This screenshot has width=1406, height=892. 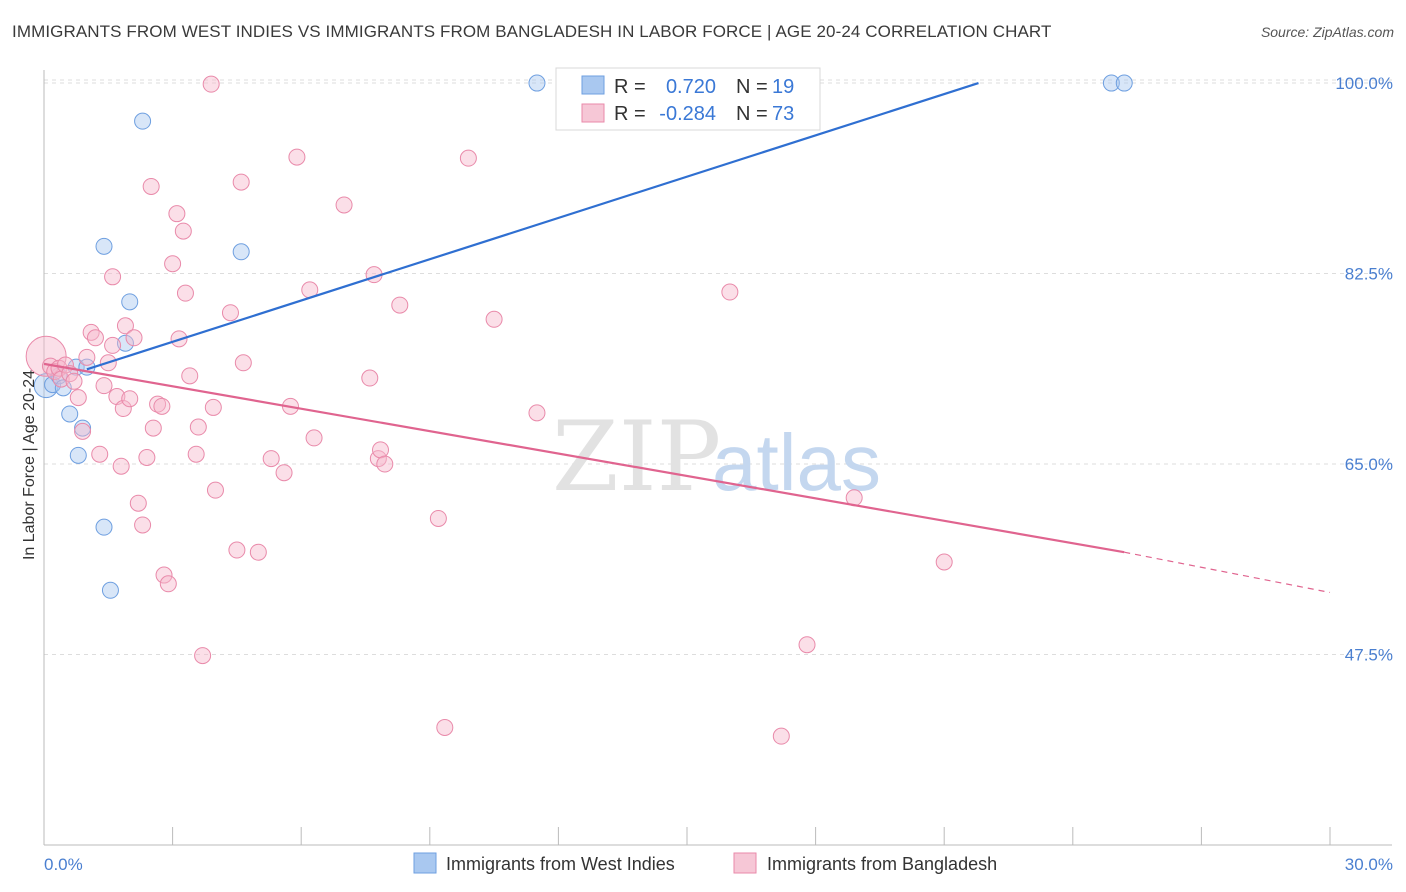 I want to click on legend-swatch-west-indies, so click(x=425, y=863).